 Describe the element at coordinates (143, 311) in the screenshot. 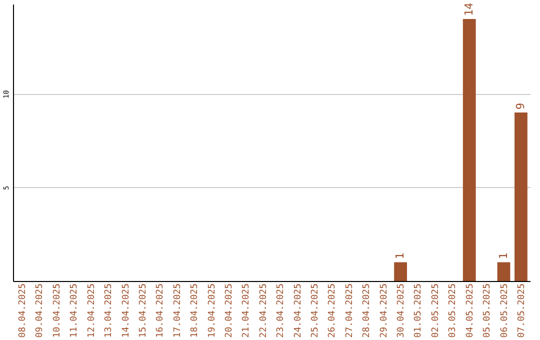

I see `x-tick-label: 15.04.2025` at that location.